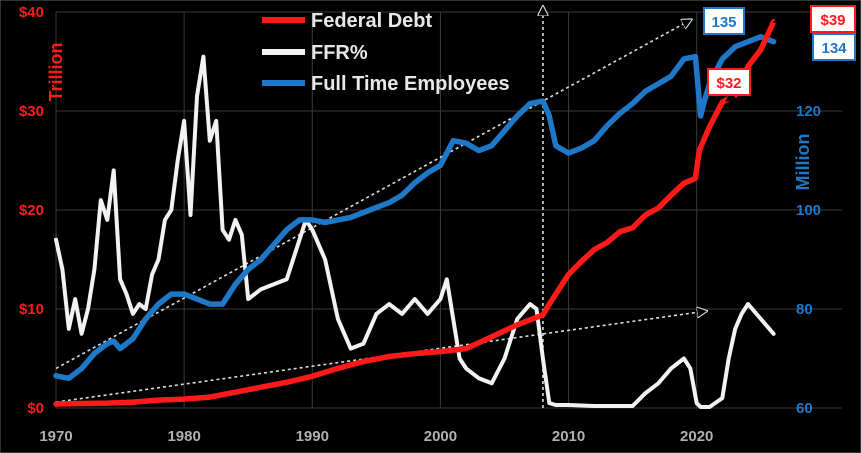 Image resolution: width=861 pixels, height=453 pixels. What do you see at coordinates (803, 162) in the screenshot?
I see `right-axis-label: Million` at bounding box center [803, 162].